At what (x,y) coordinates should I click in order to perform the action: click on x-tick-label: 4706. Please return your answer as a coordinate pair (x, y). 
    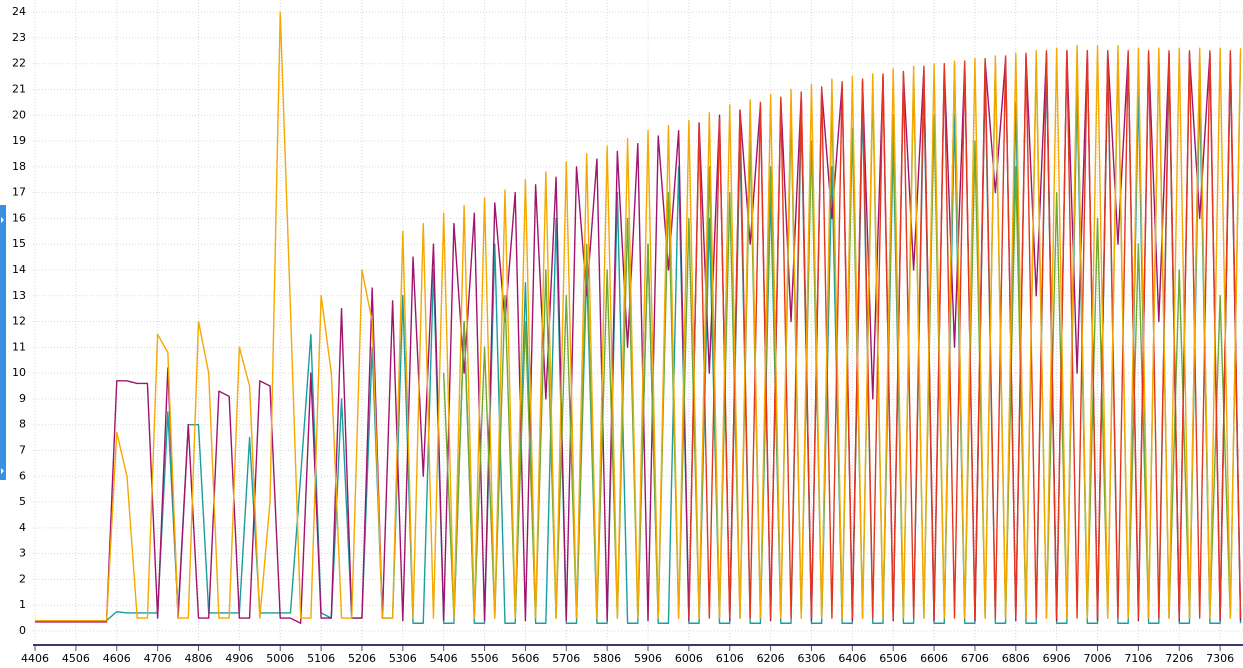
    Looking at the image, I should click on (158, 658).